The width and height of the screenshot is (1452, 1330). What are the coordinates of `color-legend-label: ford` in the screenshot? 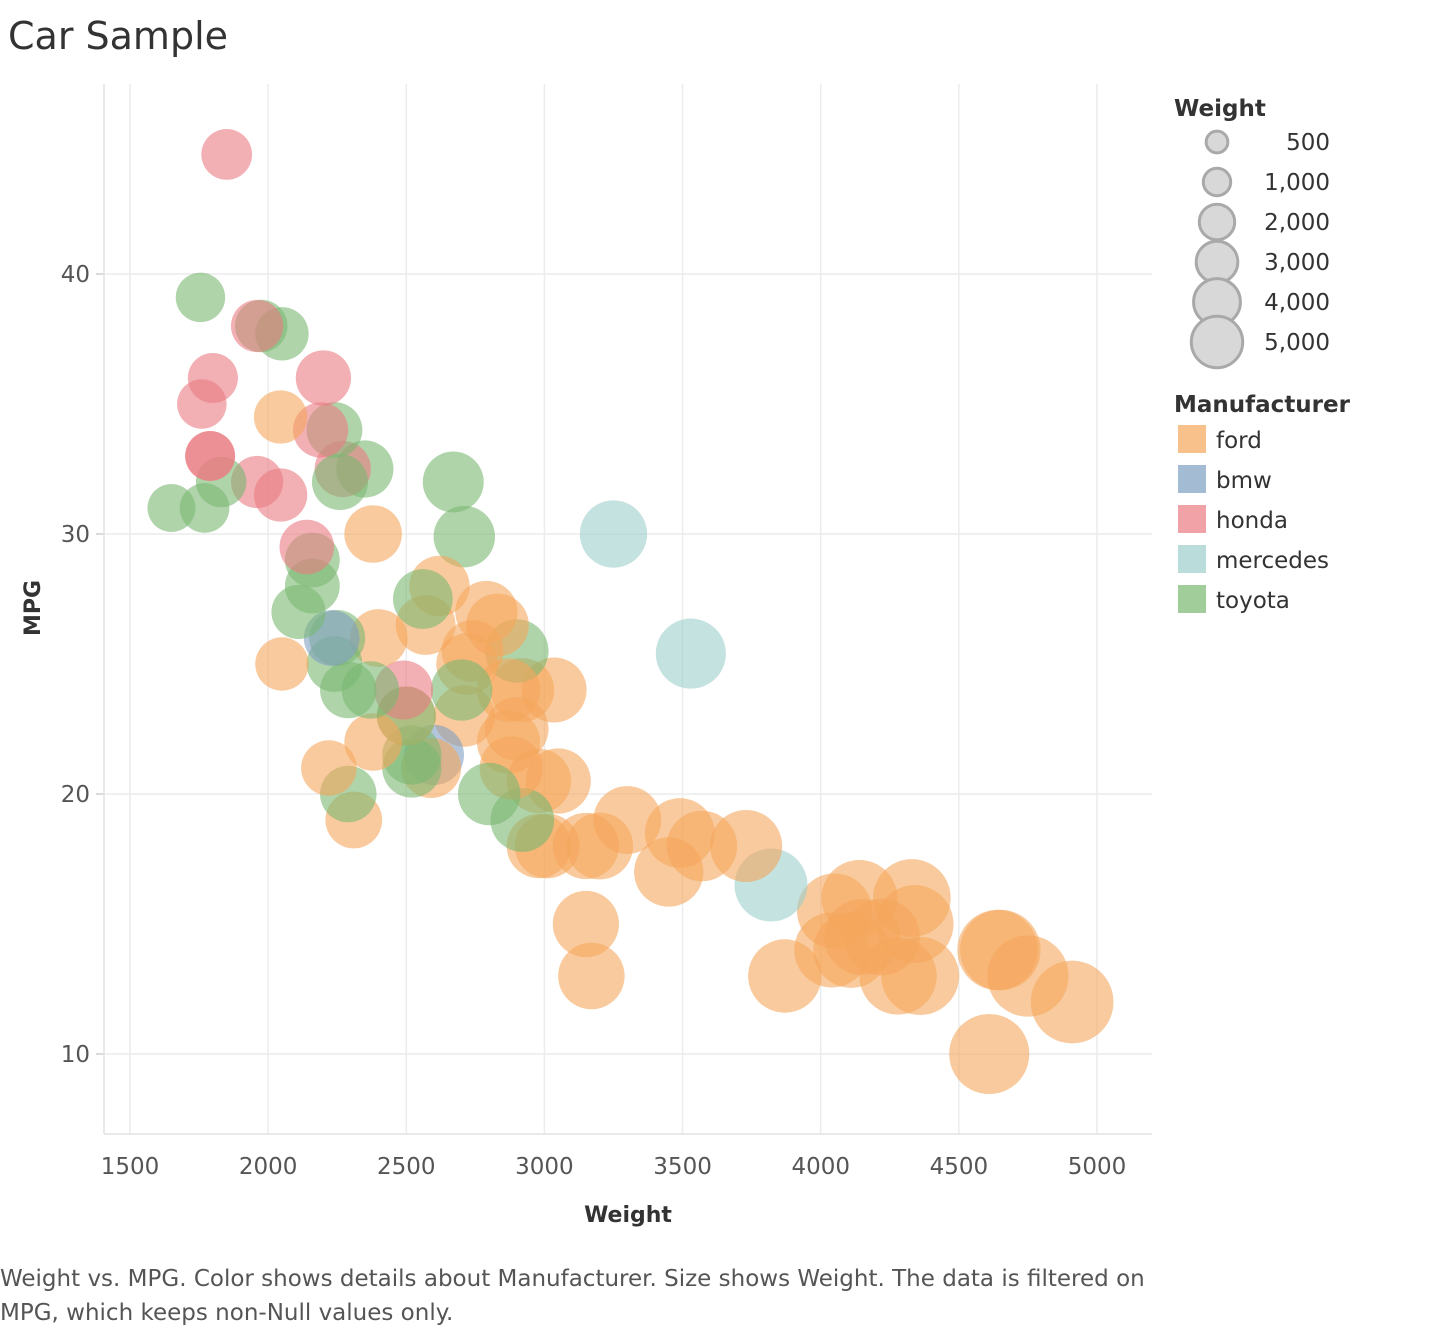 It's located at (1239, 441).